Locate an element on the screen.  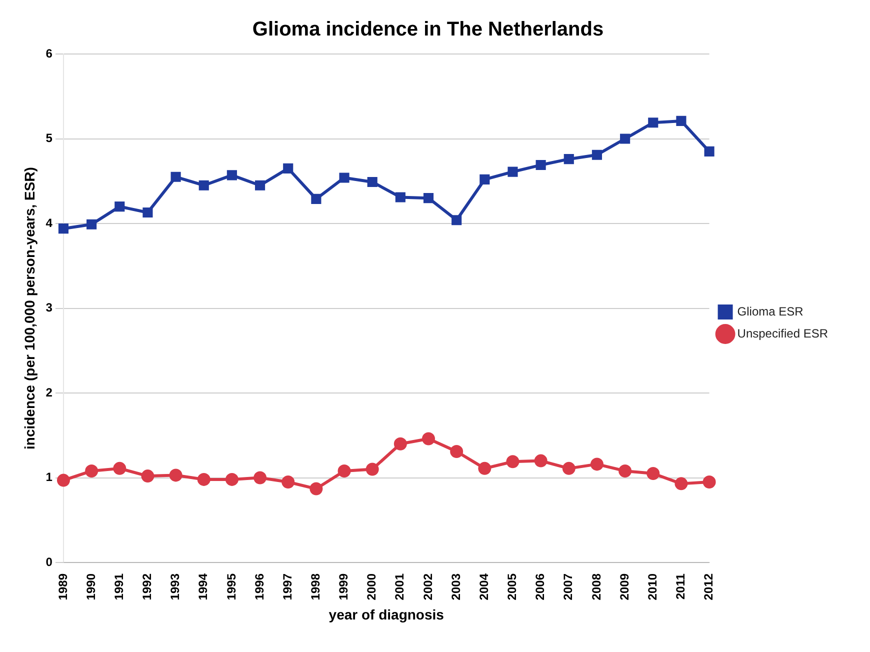
y-tick-label: 2 is located at coordinates (49, 392).